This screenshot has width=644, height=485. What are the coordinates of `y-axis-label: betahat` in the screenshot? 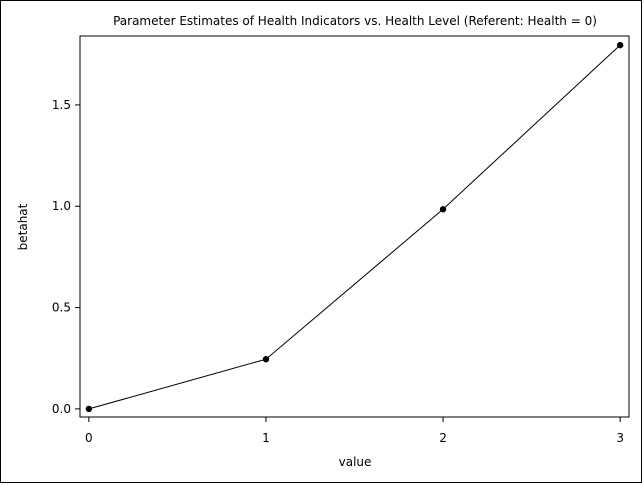 It's located at (23, 226).